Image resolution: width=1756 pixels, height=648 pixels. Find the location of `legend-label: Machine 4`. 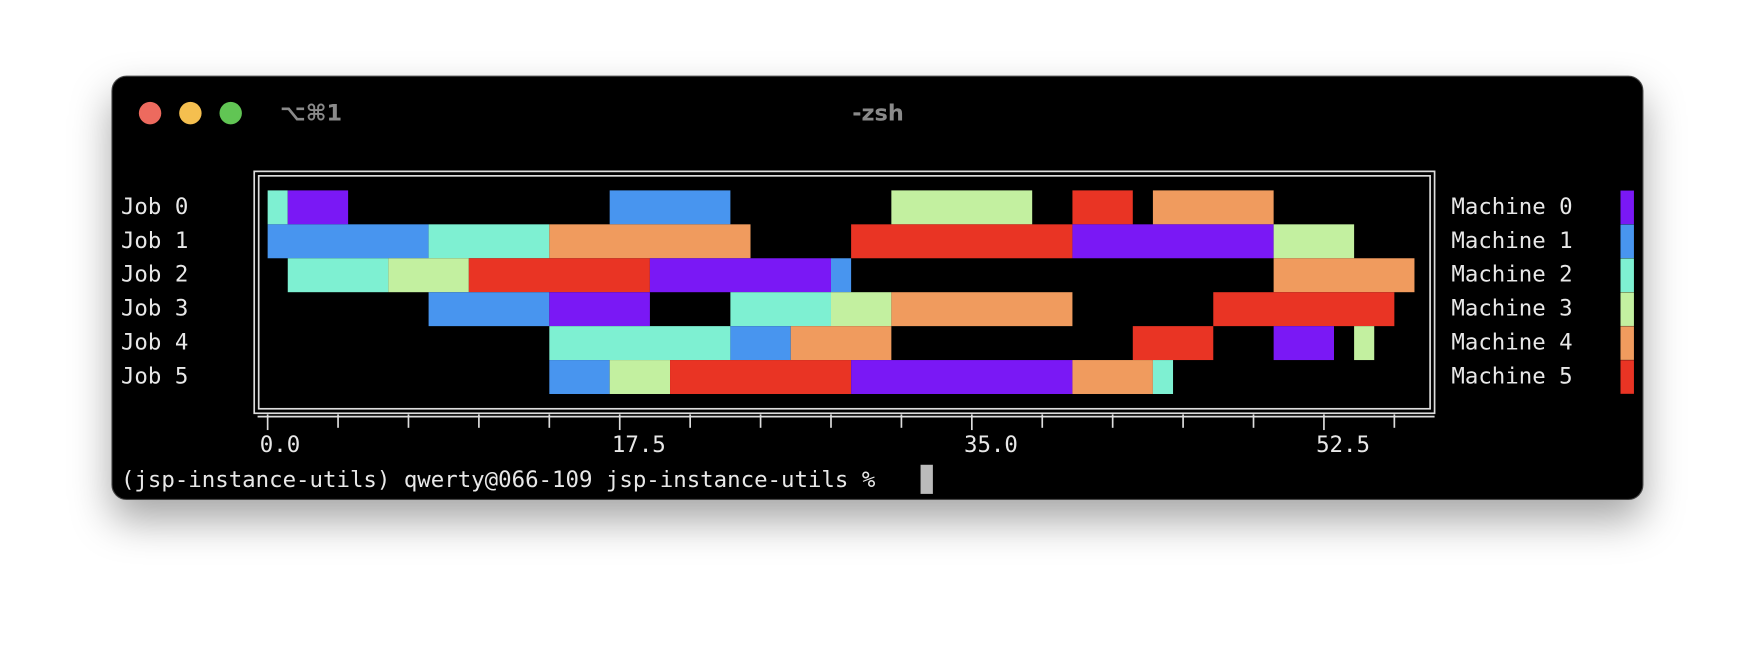

legend-label: Machine 4 is located at coordinates (1511, 343).